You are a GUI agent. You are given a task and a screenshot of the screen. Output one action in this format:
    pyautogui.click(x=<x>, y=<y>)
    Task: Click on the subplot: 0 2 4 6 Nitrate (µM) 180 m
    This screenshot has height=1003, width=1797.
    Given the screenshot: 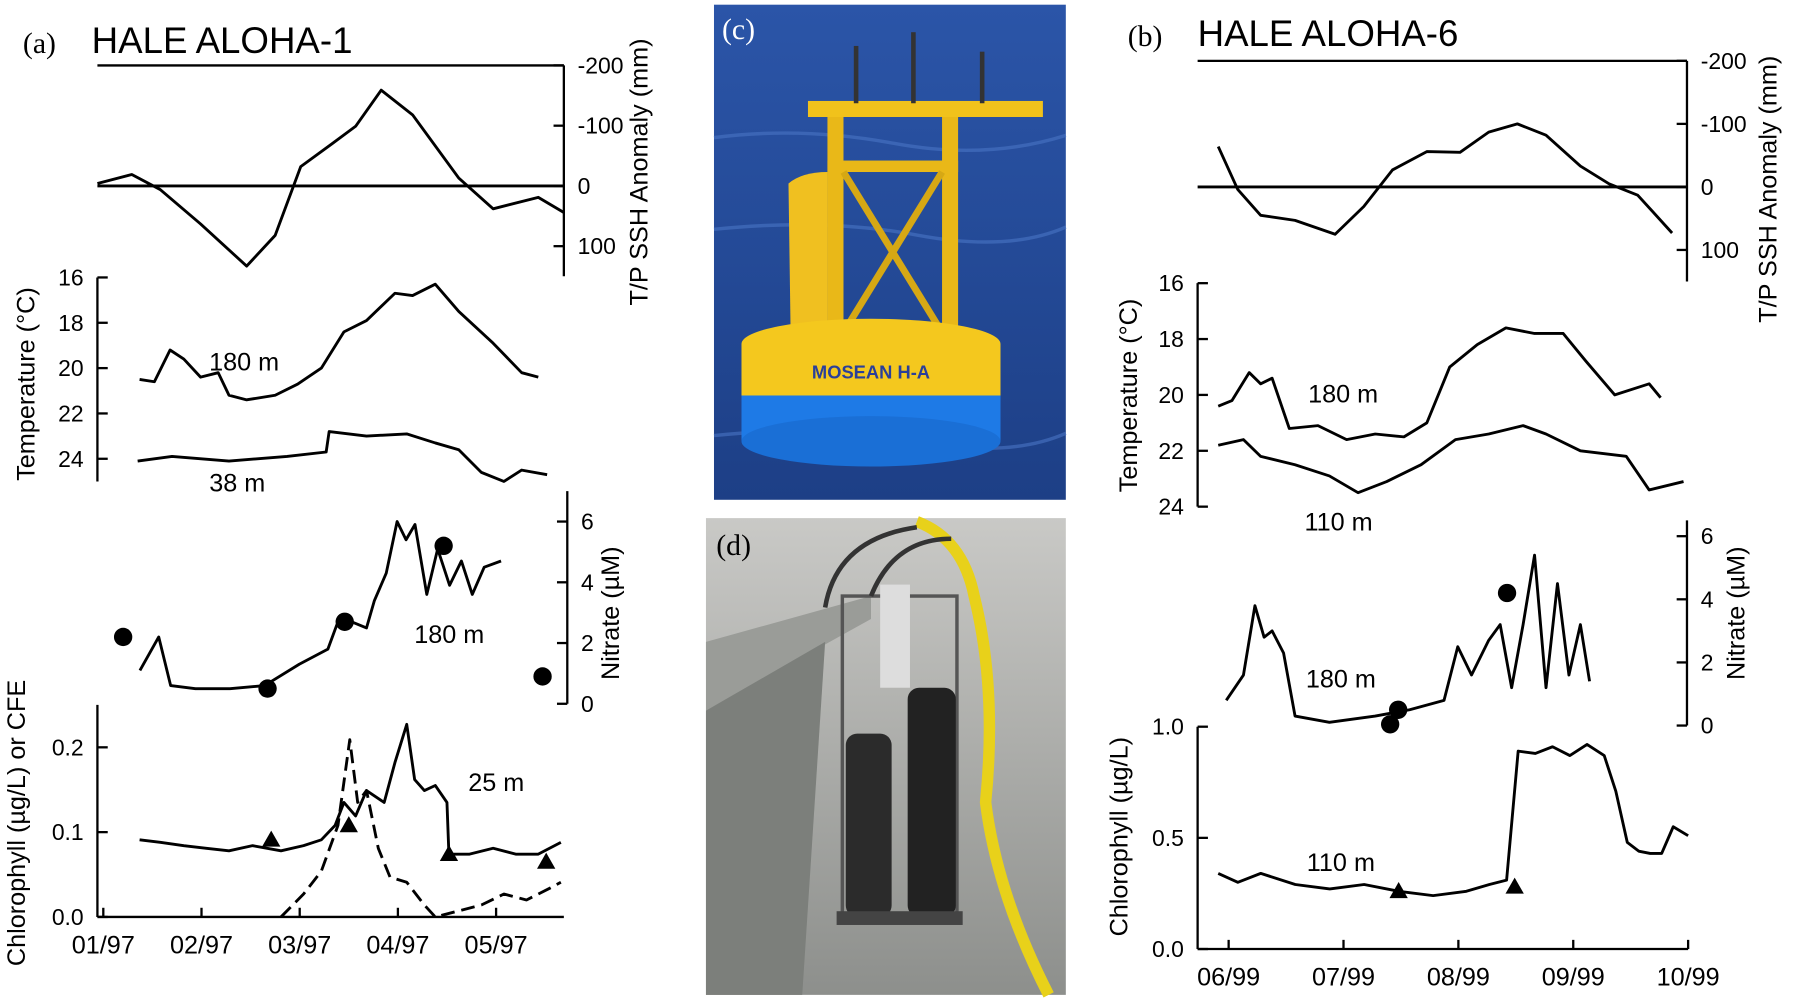 What is the action you would take?
    pyautogui.click(x=1487, y=629)
    